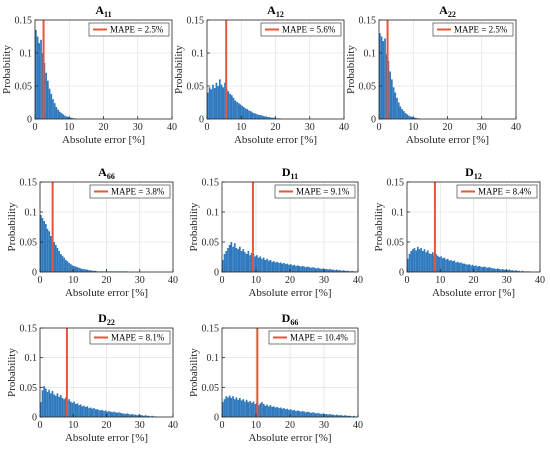  Describe the element at coordinates (111, 322) in the screenshot. I see `panel-title-subscript: 22` at that location.